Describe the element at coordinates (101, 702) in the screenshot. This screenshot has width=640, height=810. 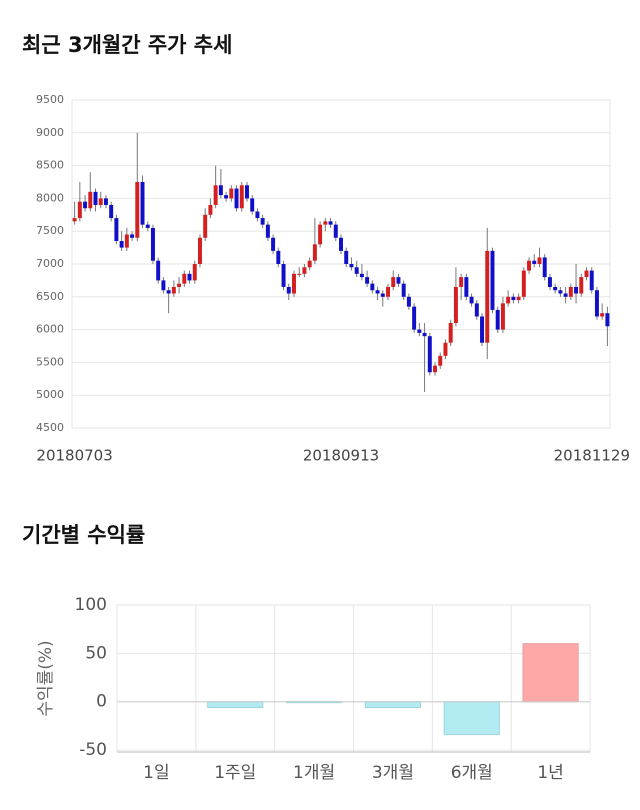
I see `y-tick-label: 0` at that location.